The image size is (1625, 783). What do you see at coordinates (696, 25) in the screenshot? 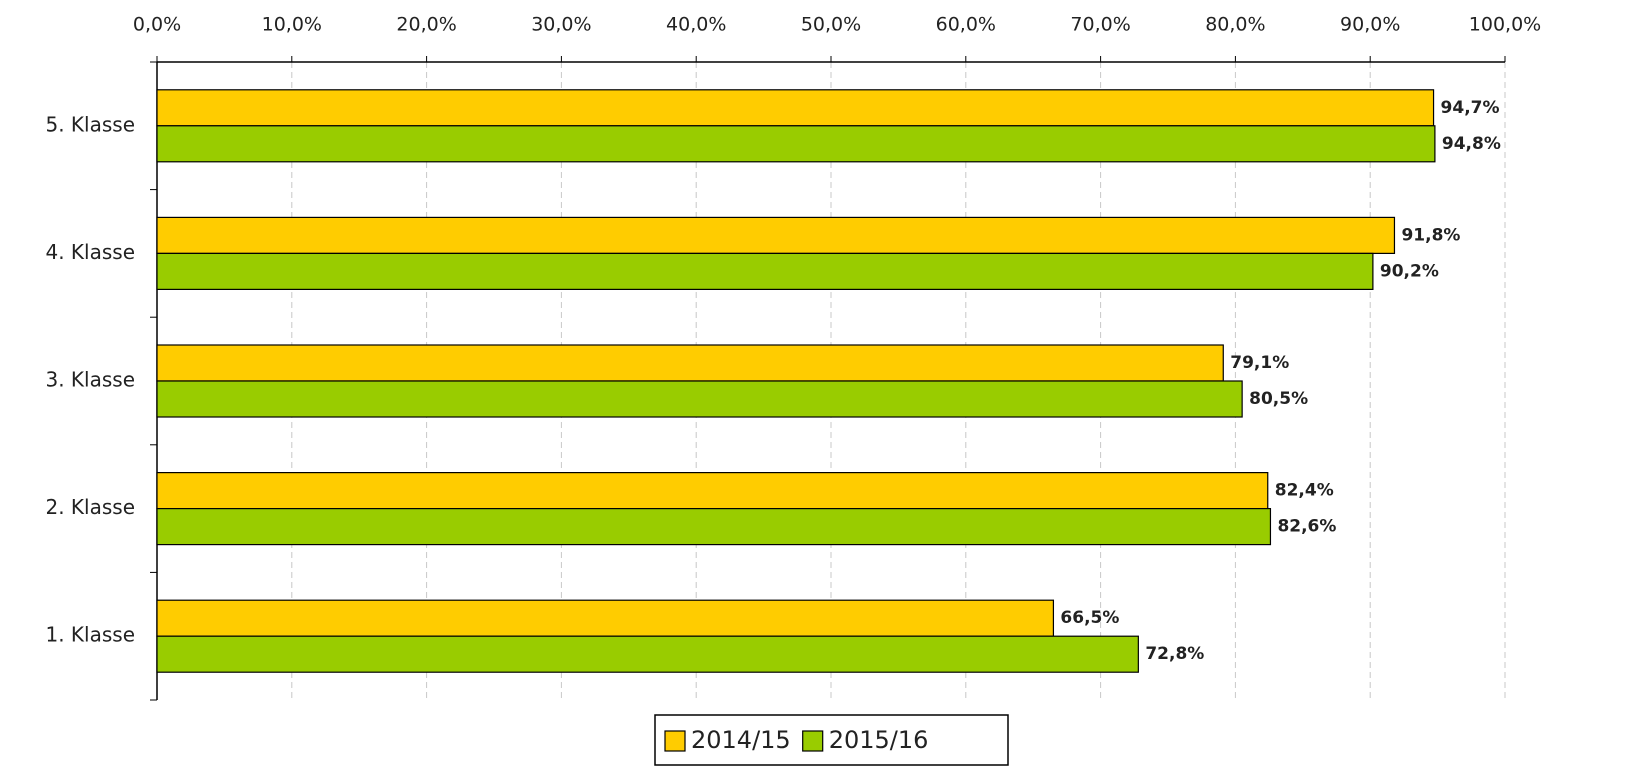
I see `x-tick-label: 40,0%` at bounding box center [696, 25].